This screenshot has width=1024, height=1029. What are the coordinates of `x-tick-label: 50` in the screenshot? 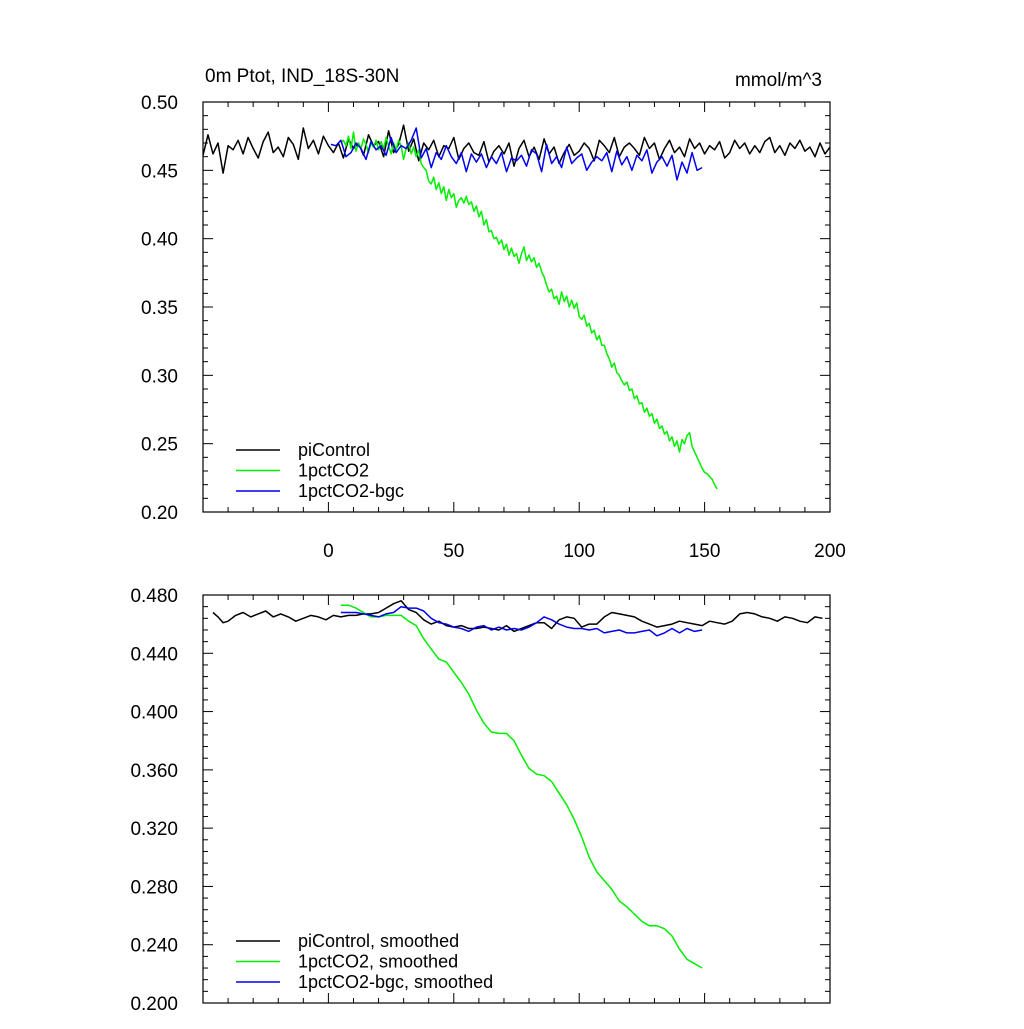 It's located at (453, 551).